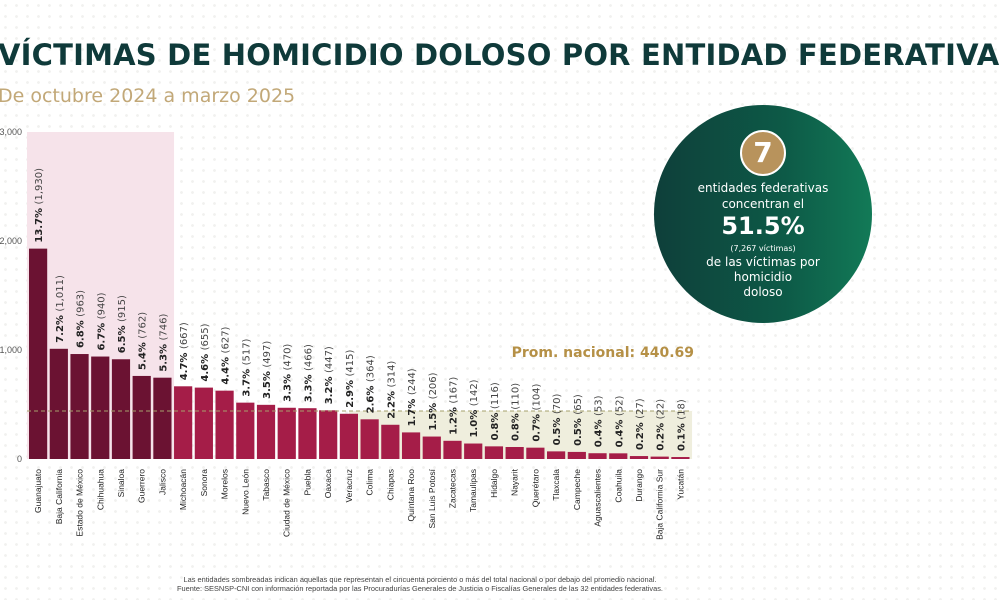 The height and width of the screenshot is (600, 1000). I want to click on percent-label: 6.8%, so click(81, 332).